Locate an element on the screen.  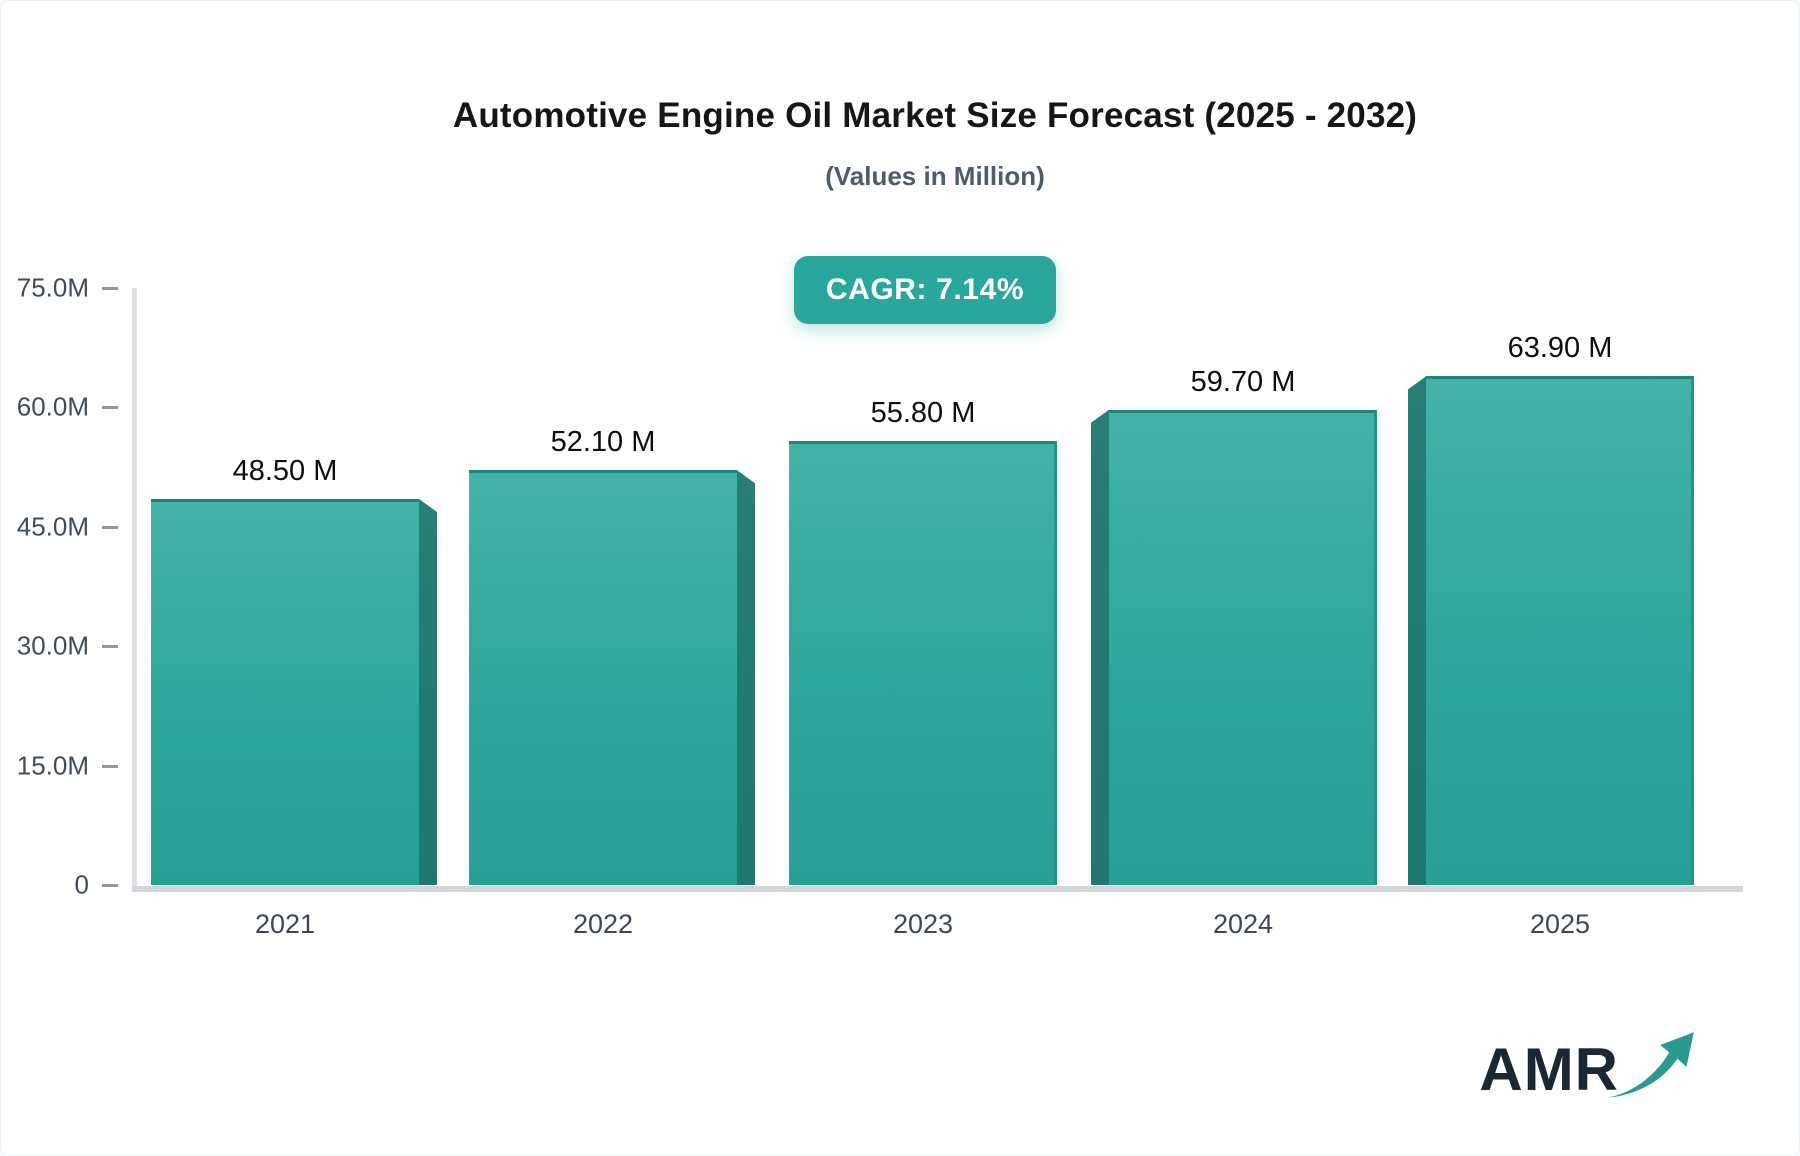
bar-value-label: 52.10 M is located at coordinates (603, 442).